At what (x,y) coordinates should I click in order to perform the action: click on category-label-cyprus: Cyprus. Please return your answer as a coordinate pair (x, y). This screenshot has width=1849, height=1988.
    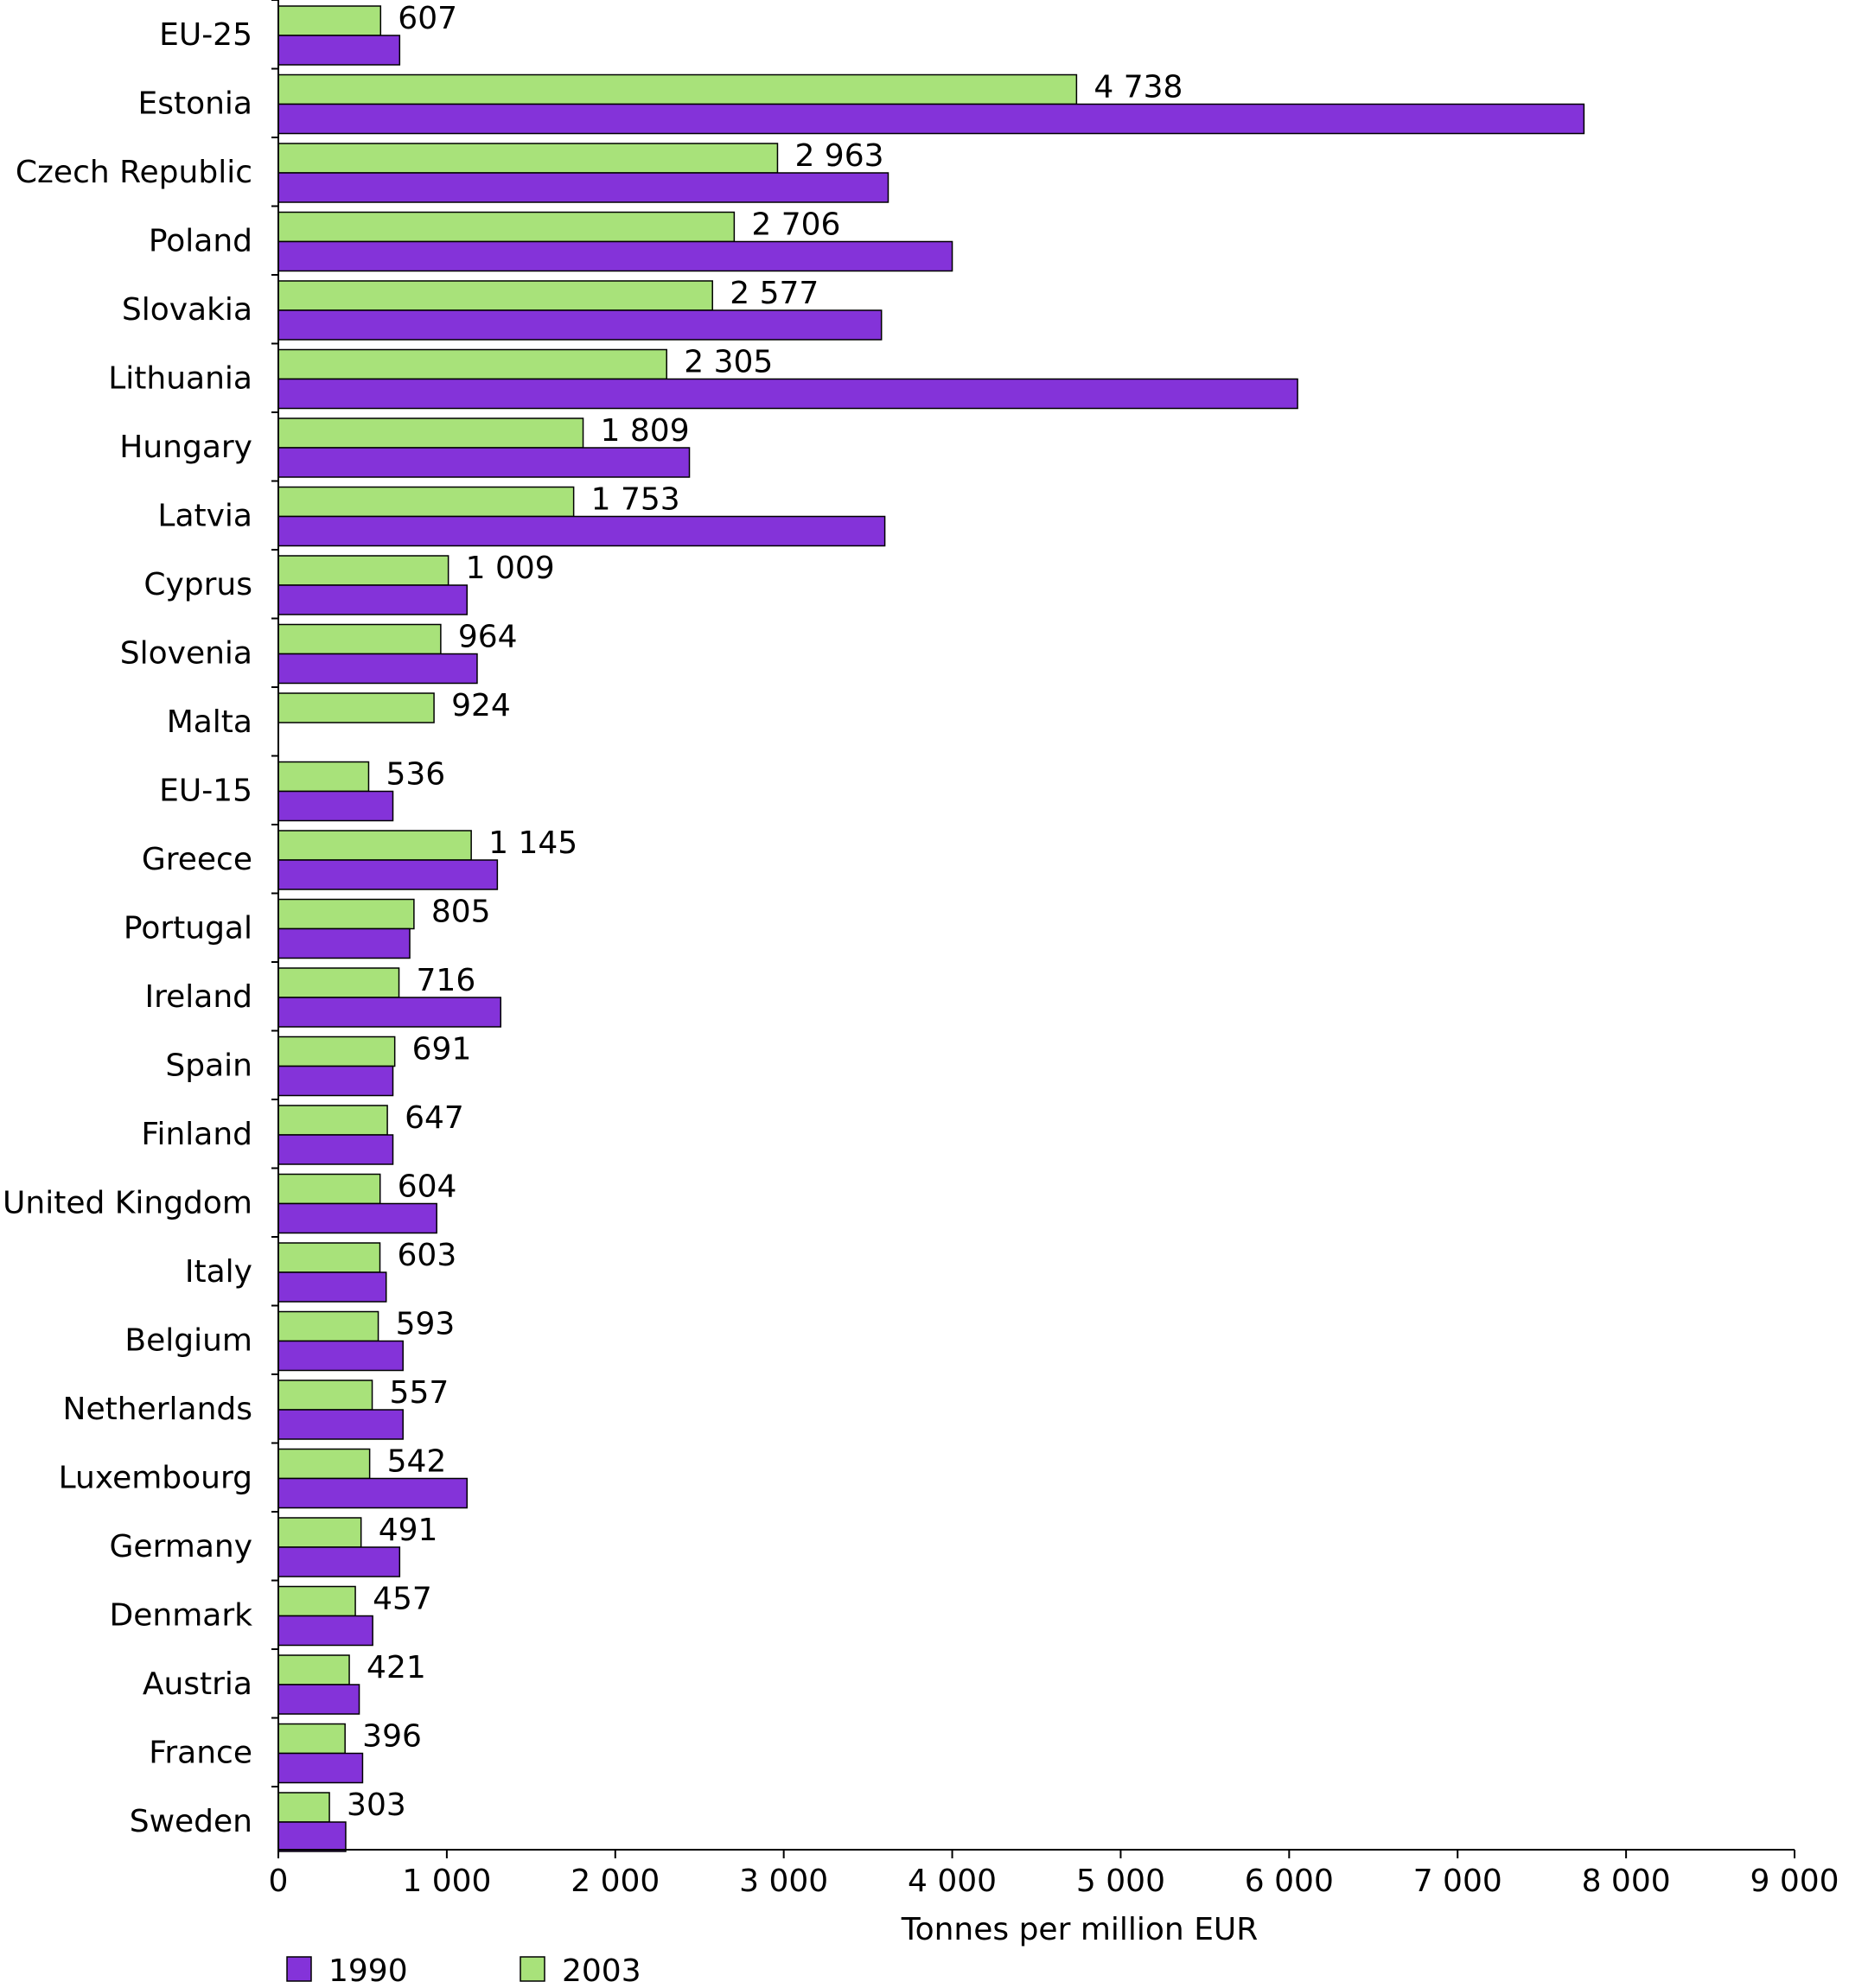
    Looking at the image, I should click on (198, 584).